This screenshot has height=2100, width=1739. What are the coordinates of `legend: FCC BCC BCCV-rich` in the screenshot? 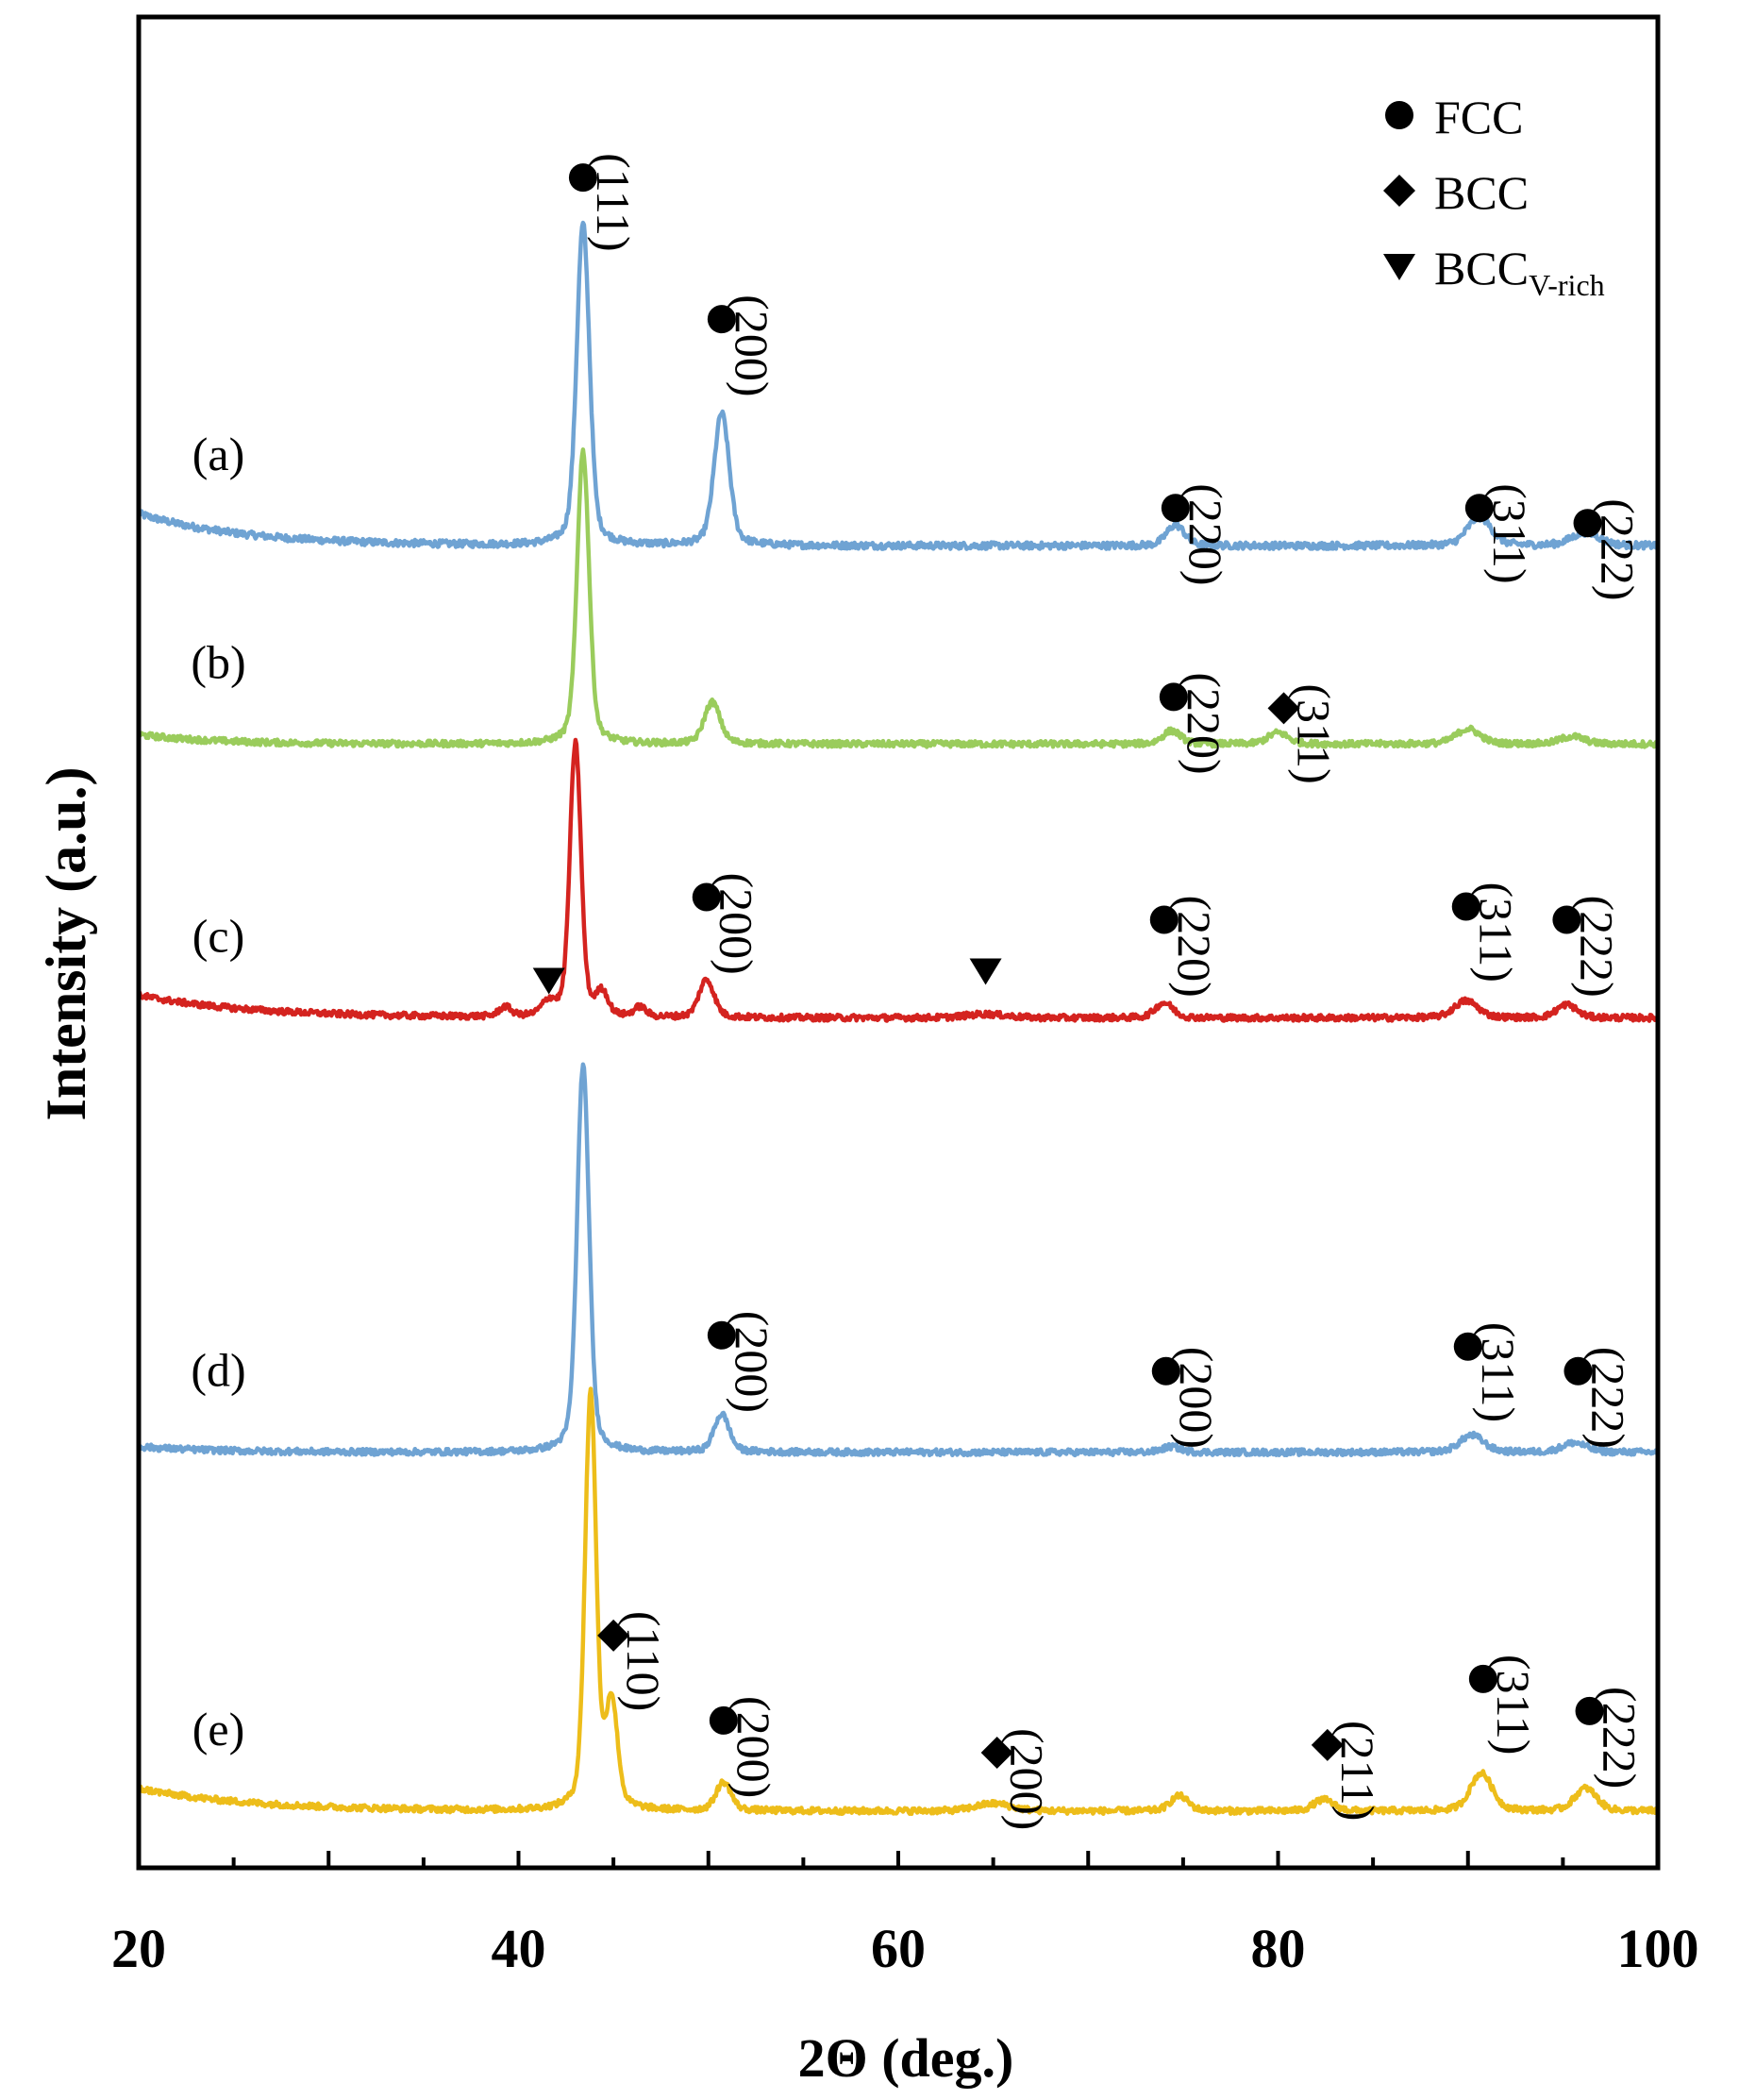 It's located at (1494, 196).